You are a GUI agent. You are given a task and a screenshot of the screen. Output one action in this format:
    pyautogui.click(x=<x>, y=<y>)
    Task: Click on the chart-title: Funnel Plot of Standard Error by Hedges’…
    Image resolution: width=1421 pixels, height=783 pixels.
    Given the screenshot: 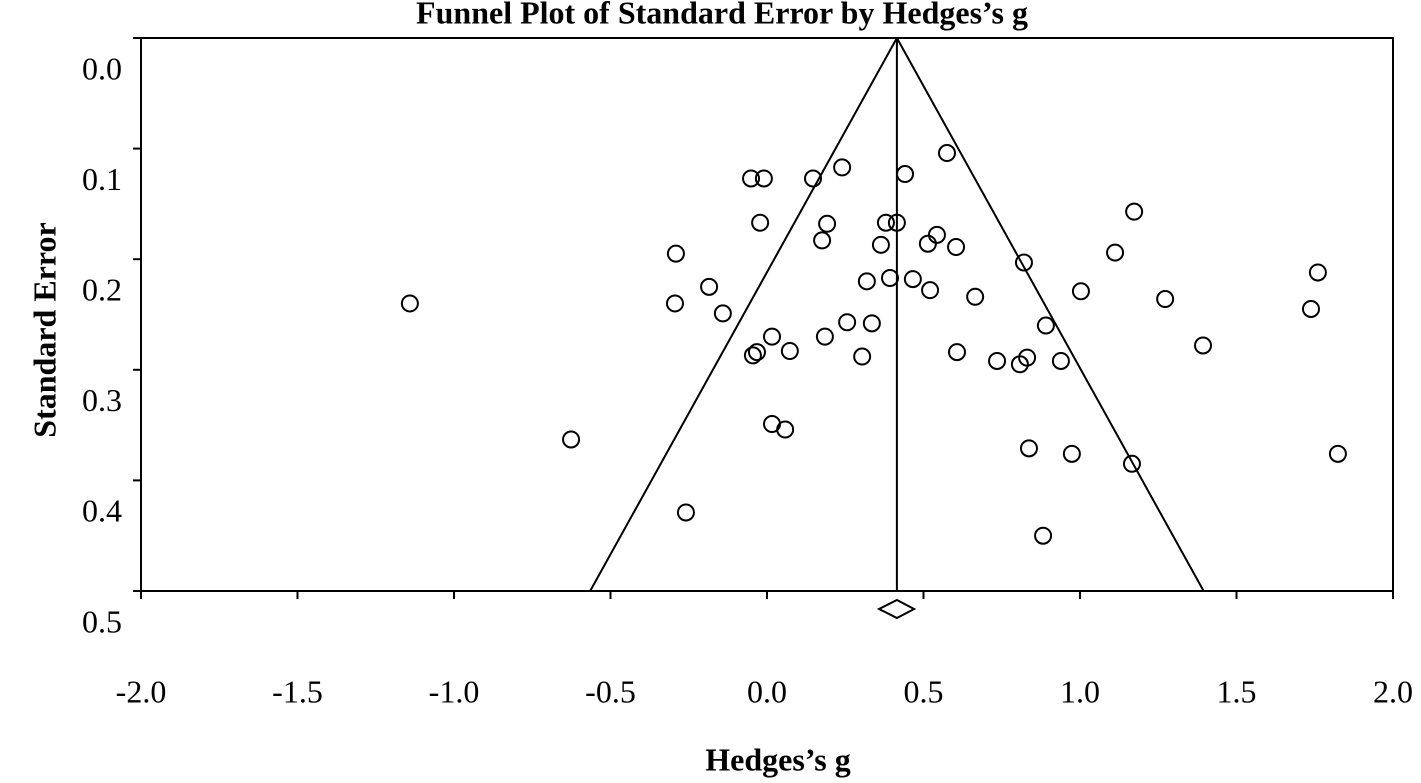 What is the action you would take?
    pyautogui.click(x=722, y=15)
    